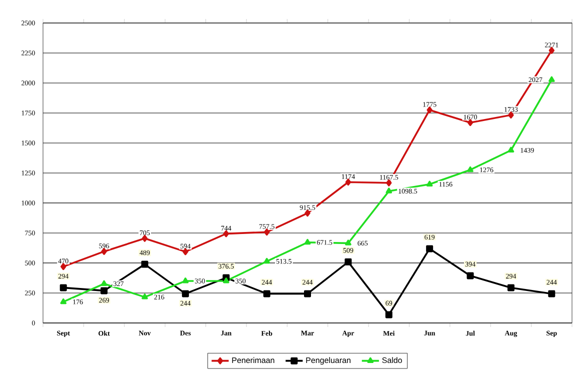  I want to click on legend-label: Pengeluaran, so click(328, 361).